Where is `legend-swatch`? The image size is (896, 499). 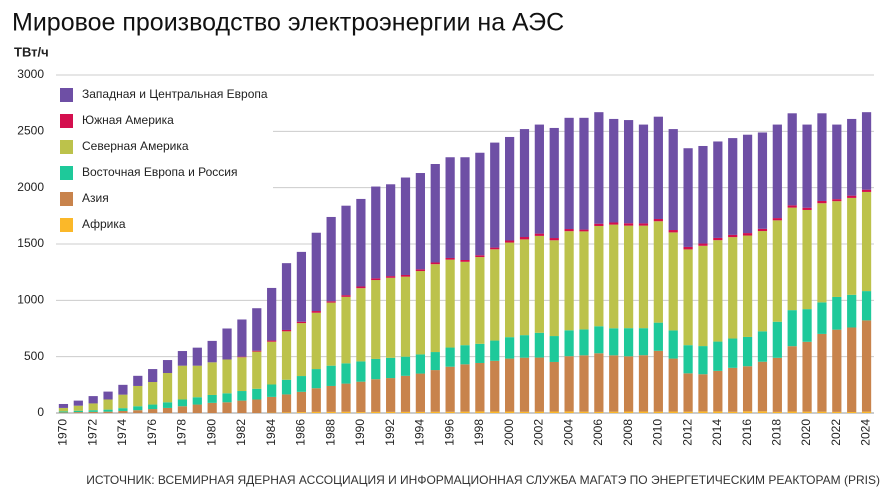 legend-swatch is located at coordinates (66, 121).